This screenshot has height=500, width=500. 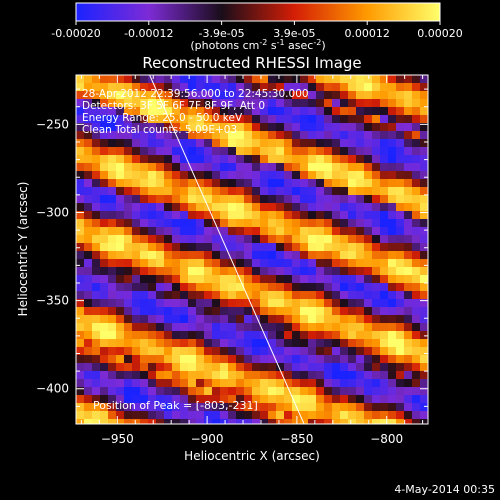 What do you see at coordinates (317, 42) in the screenshot?
I see `unit-exp3: -2` at bounding box center [317, 42].